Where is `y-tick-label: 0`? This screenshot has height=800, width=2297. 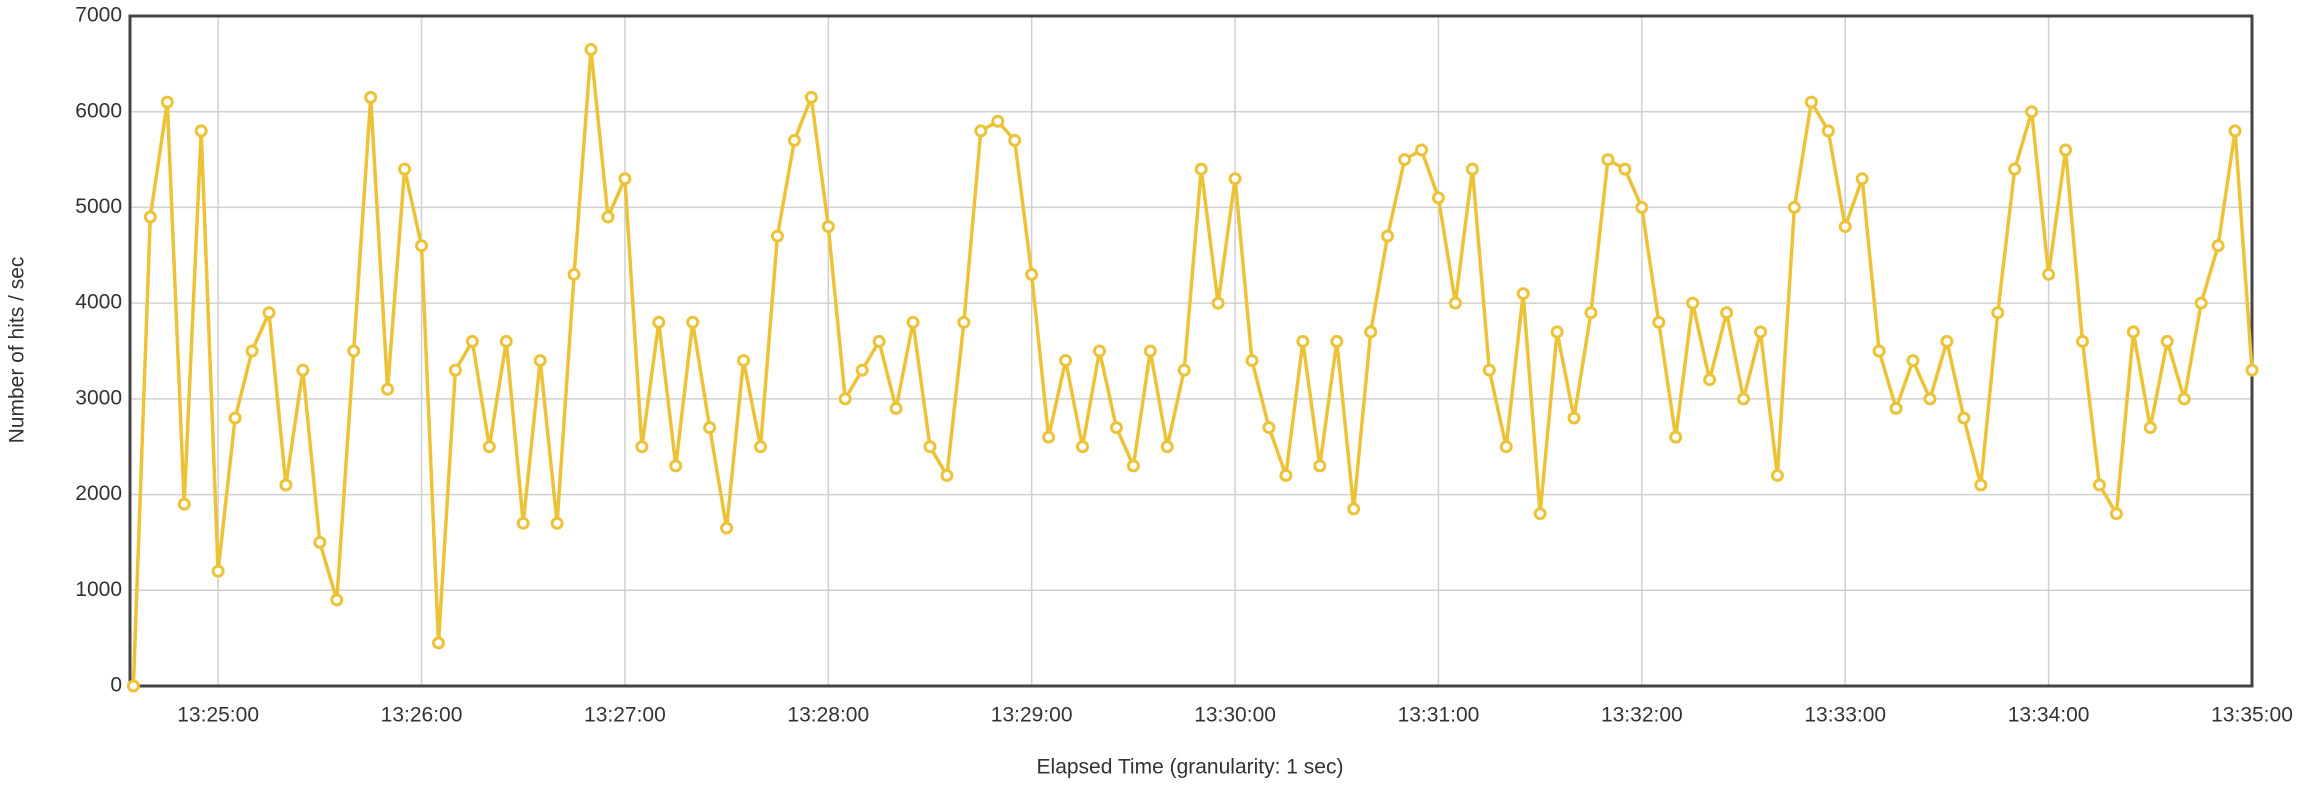 y-tick-label: 0 is located at coordinates (116, 685).